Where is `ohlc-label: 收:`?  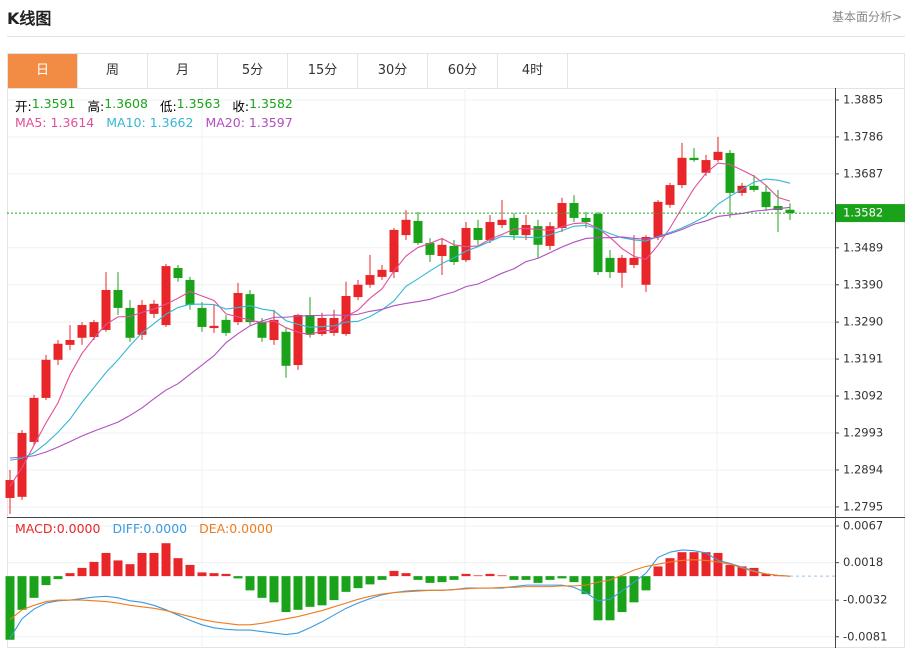
ohlc-label: 收: is located at coordinates (241, 106).